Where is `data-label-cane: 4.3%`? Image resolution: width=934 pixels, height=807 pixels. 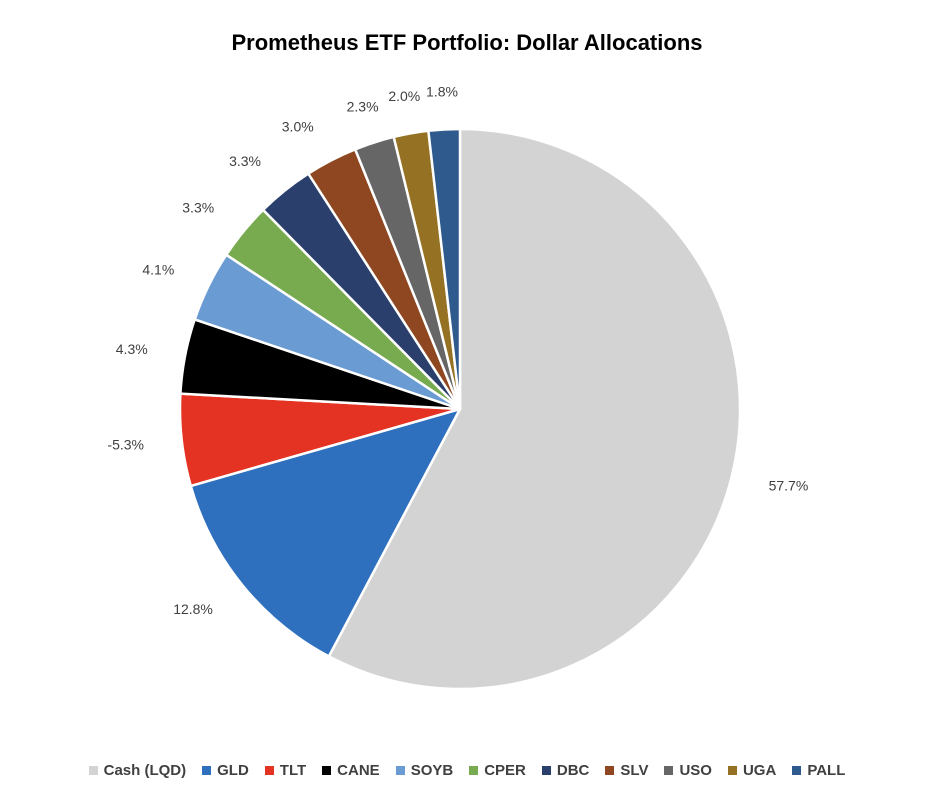 data-label-cane: 4.3% is located at coordinates (132, 349).